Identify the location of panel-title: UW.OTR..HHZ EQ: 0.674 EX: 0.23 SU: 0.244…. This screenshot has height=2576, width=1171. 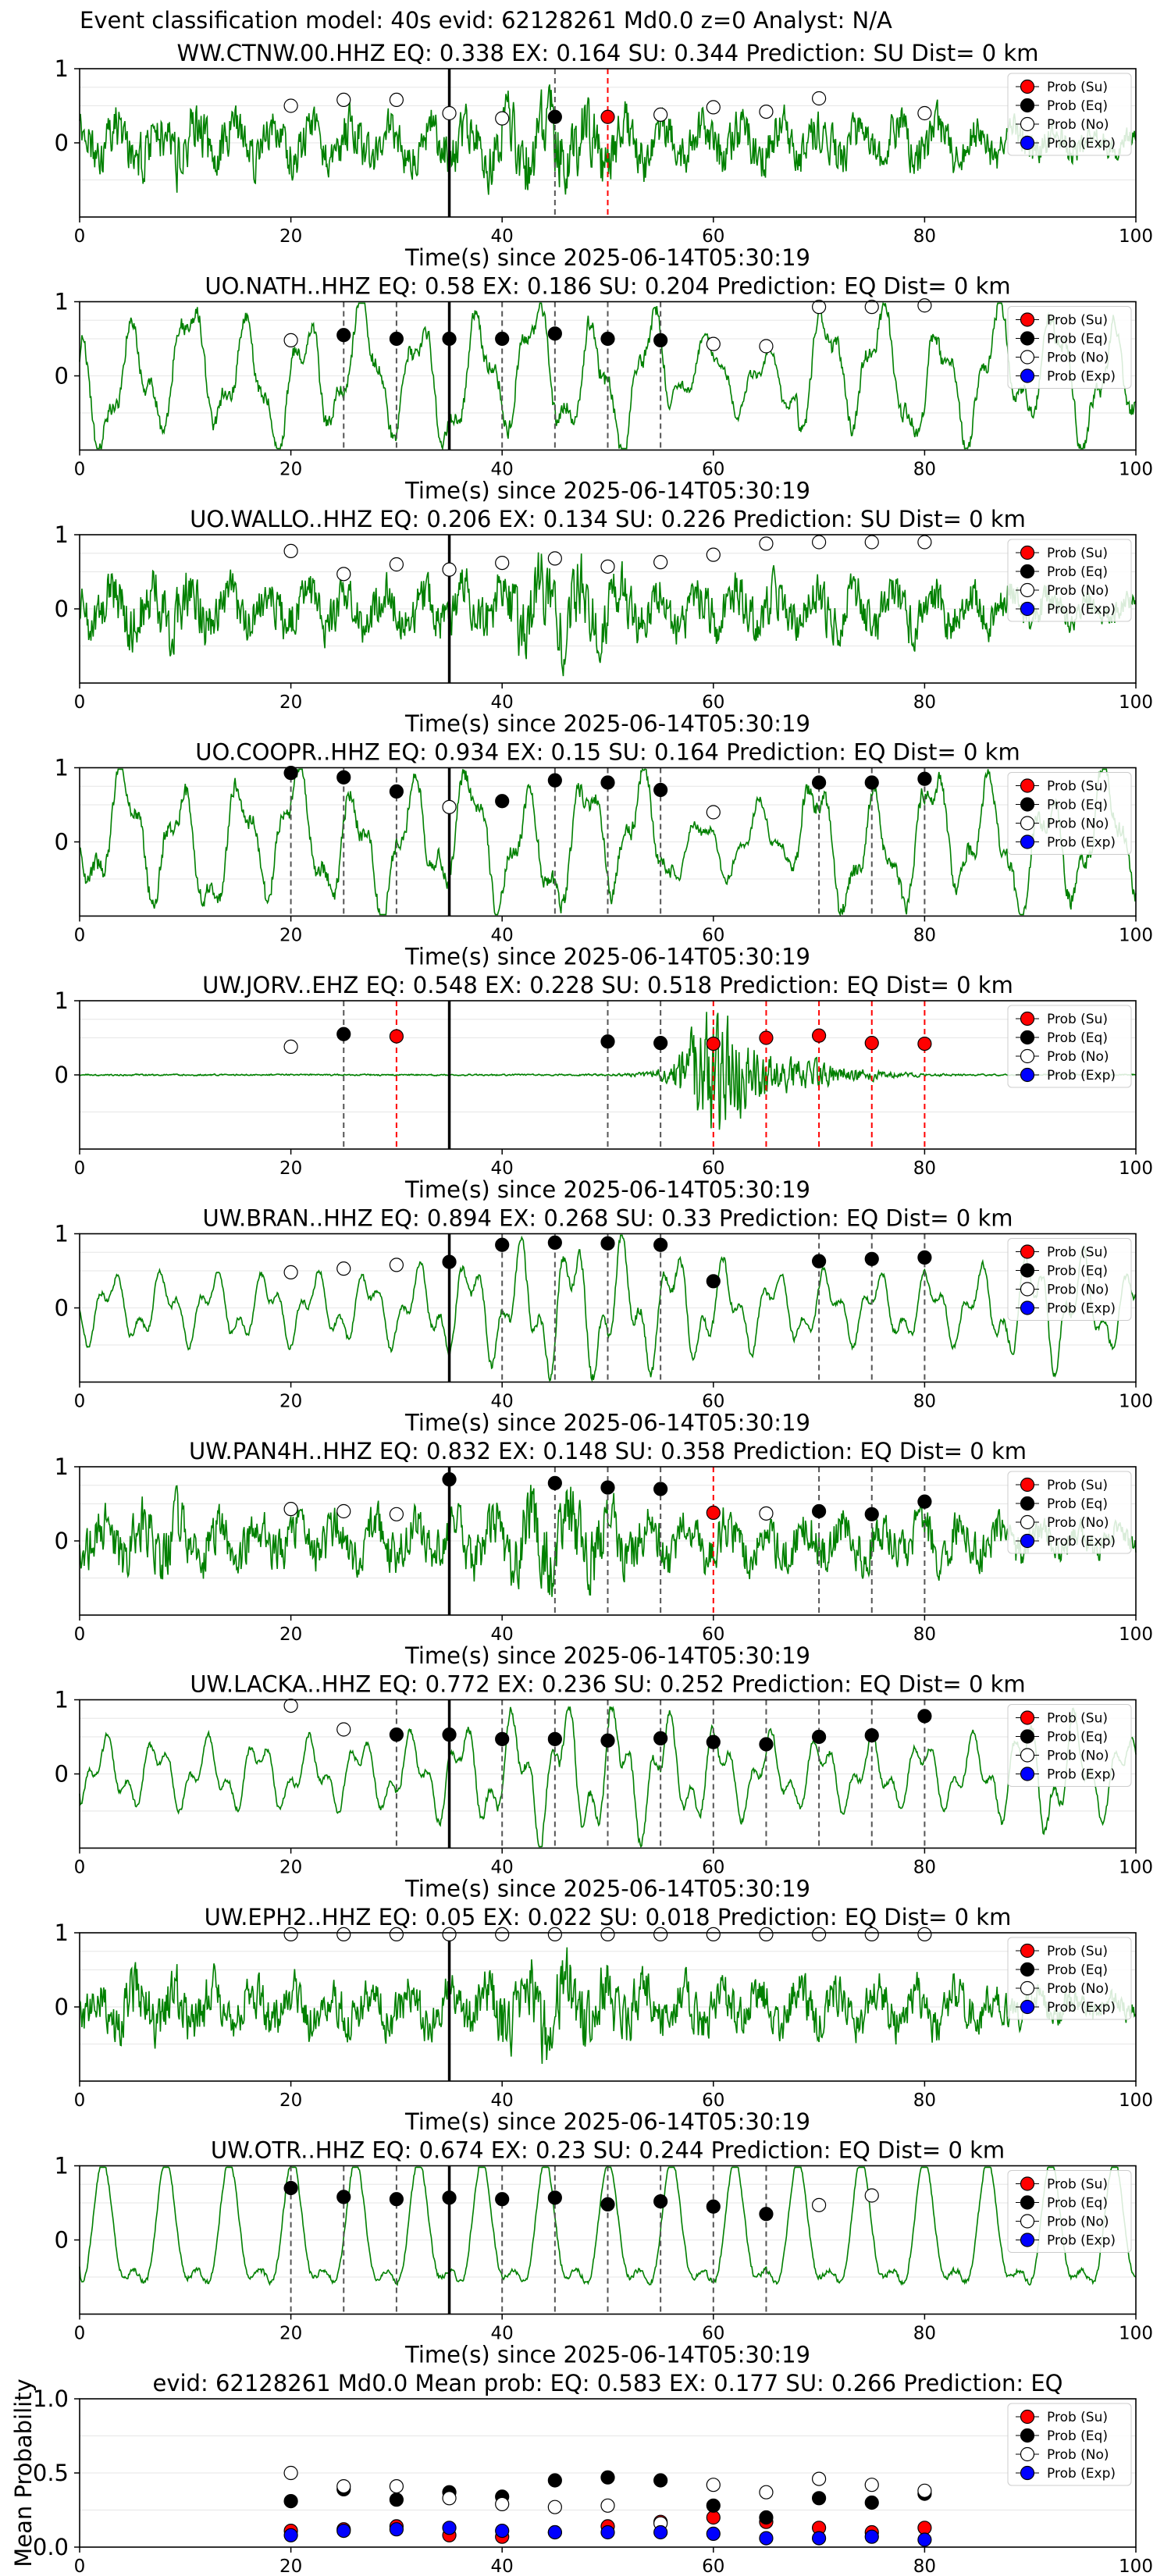
(608, 2150).